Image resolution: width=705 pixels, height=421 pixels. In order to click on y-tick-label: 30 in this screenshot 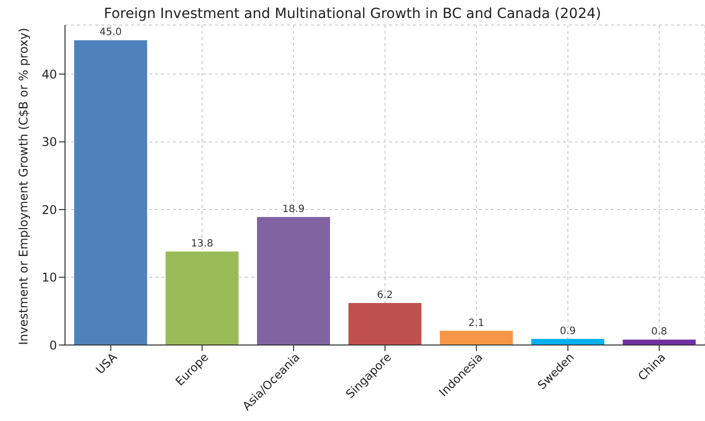, I will do `click(49, 142)`.